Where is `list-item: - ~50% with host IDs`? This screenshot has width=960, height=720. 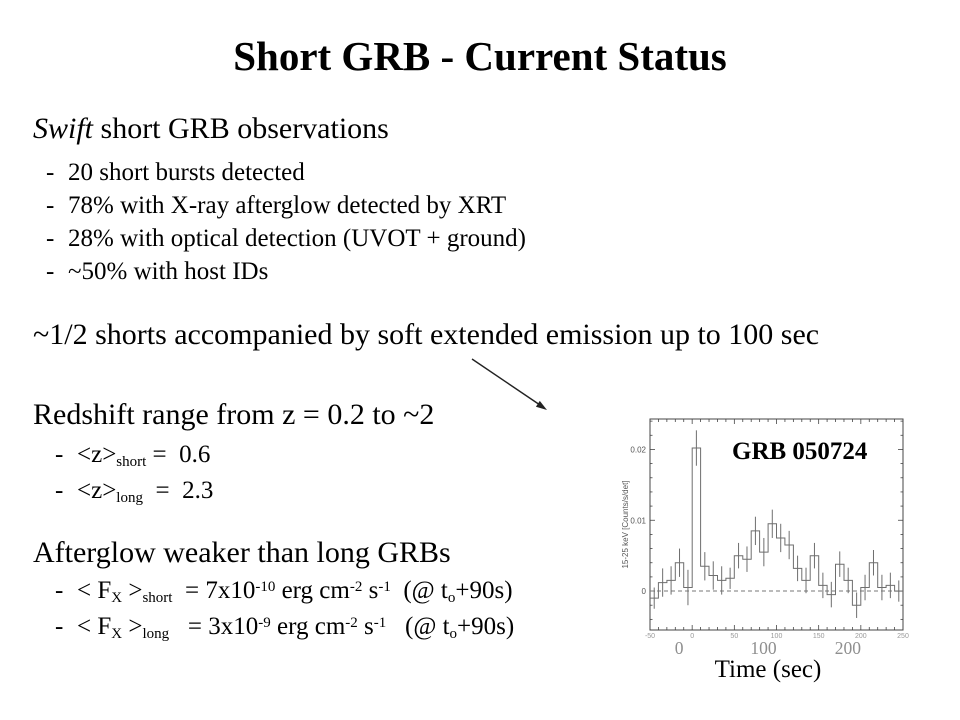
list-item: - ~50% with host IDs is located at coordinates (286, 272).